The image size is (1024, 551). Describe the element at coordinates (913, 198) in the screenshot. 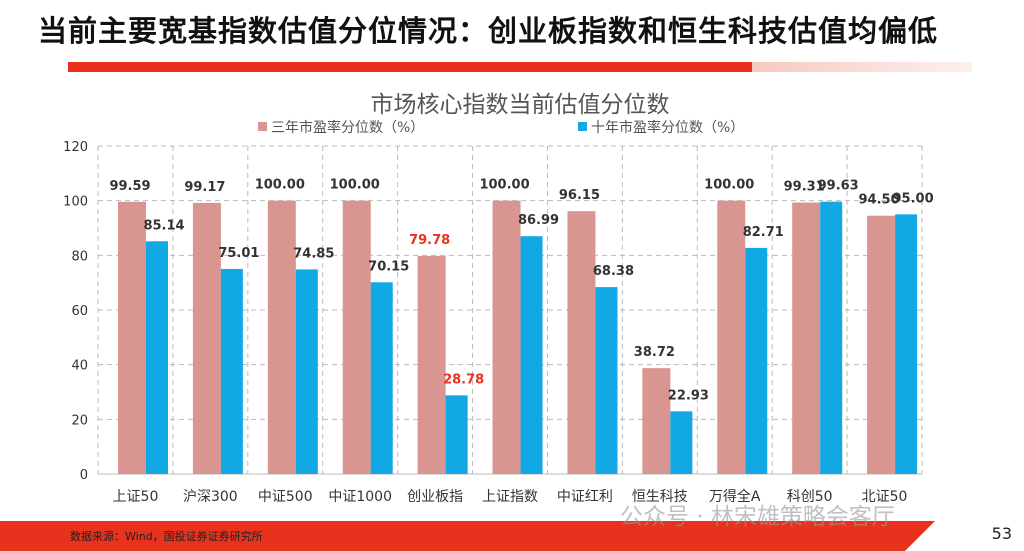

I see `data-label: 95.00` at that location.